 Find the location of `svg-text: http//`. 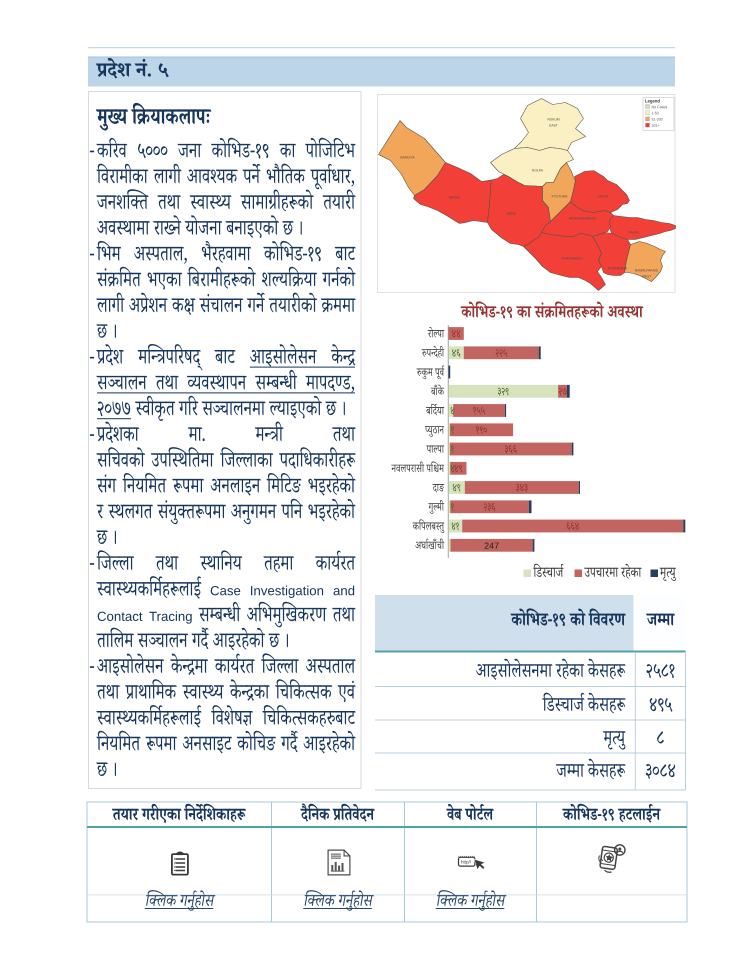

svg-text: http// is located at coordinates (466, 862).